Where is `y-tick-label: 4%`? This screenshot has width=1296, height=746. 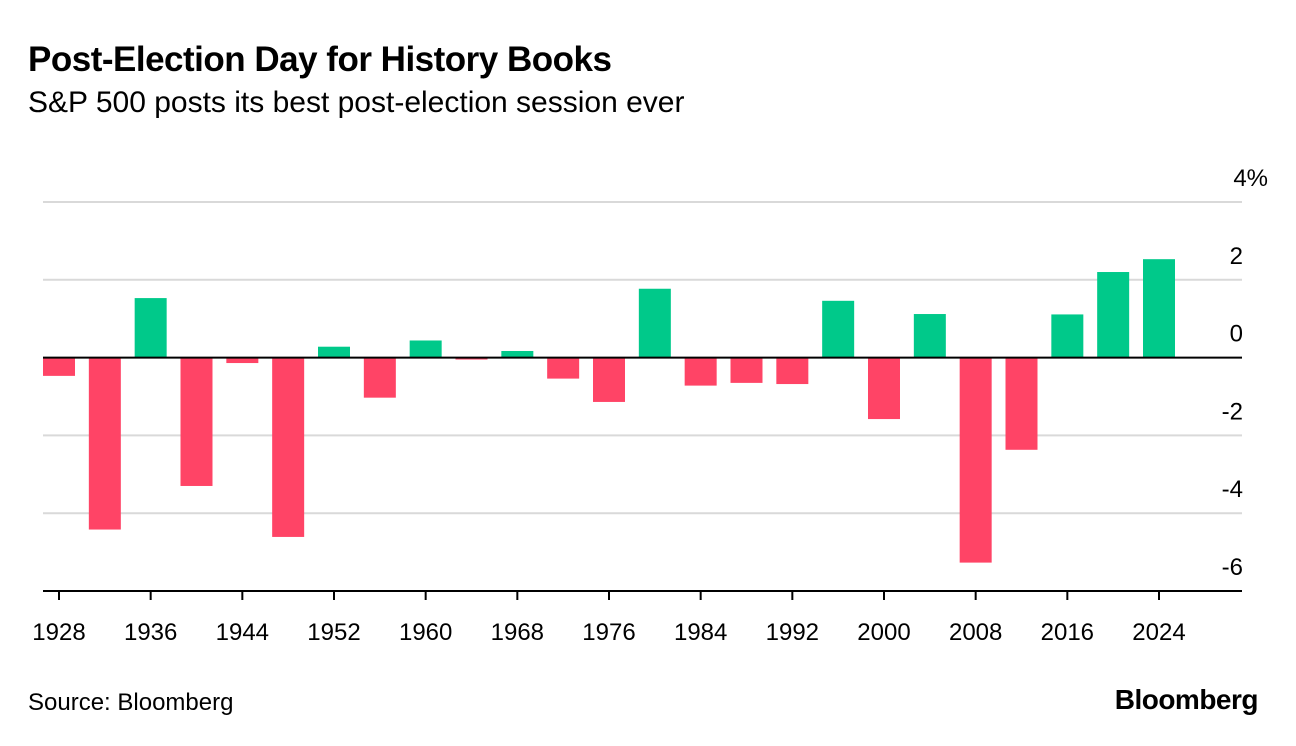 y-tick-label: 4% is located at coordinates (1250, 178).